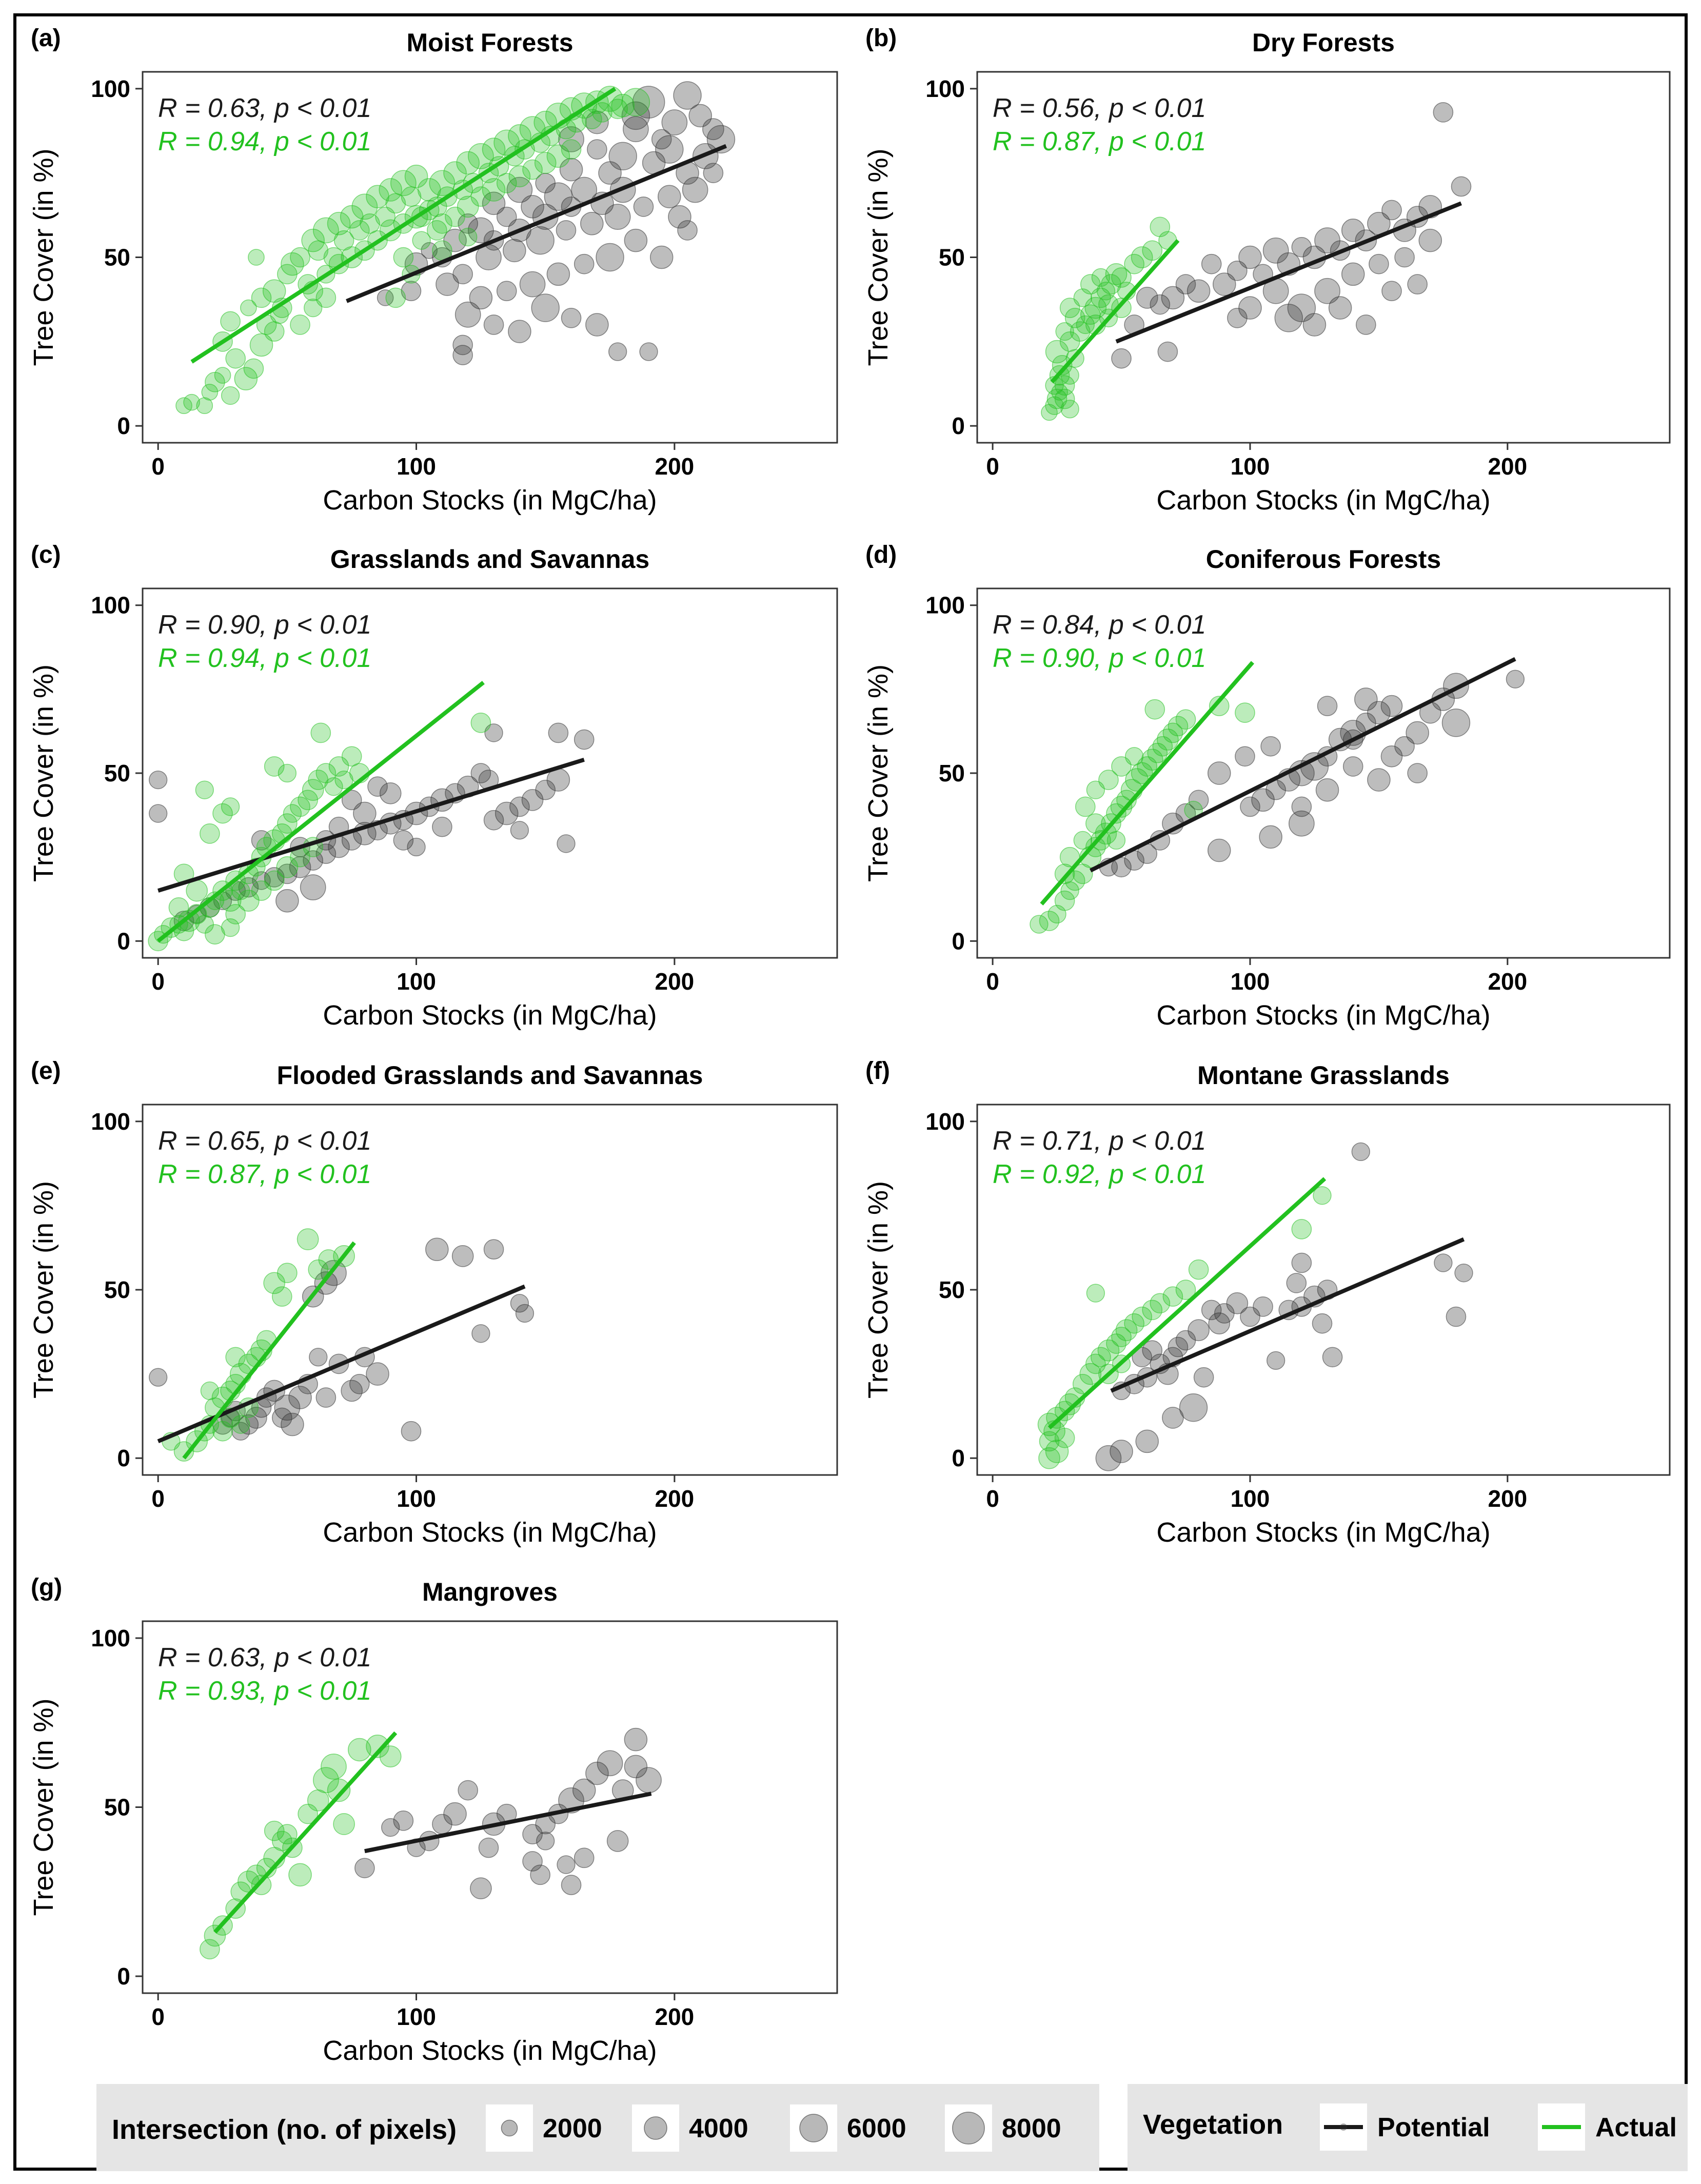 Image resolution: width=1701 pixels, height=2184 pixels. I want to click on size-legend-title: Intersection (no. of pixels), so click(284, 2129).